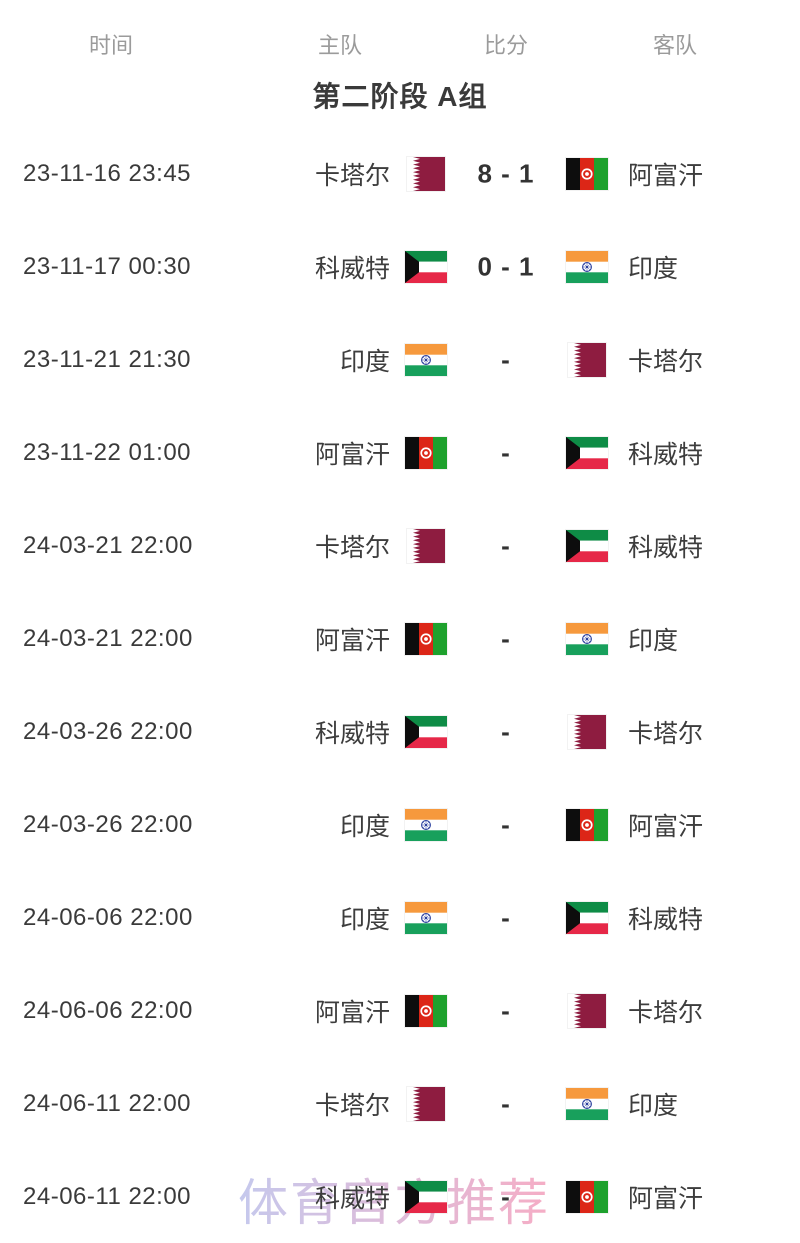 Image resolution: width=800 pixels, height=1243 pixels. What do you see at coordinates (400, 638) in the screenshot?
I see `match-row: 24-03-21 22:00 阿富汗 - 印度` at bounding box center [400, 638].